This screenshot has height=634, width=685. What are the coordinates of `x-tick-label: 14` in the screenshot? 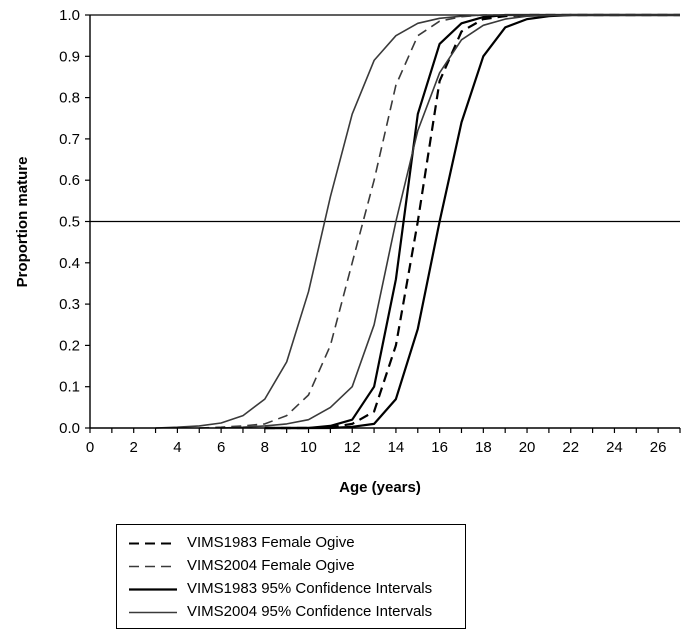 It's located at (396, 447).